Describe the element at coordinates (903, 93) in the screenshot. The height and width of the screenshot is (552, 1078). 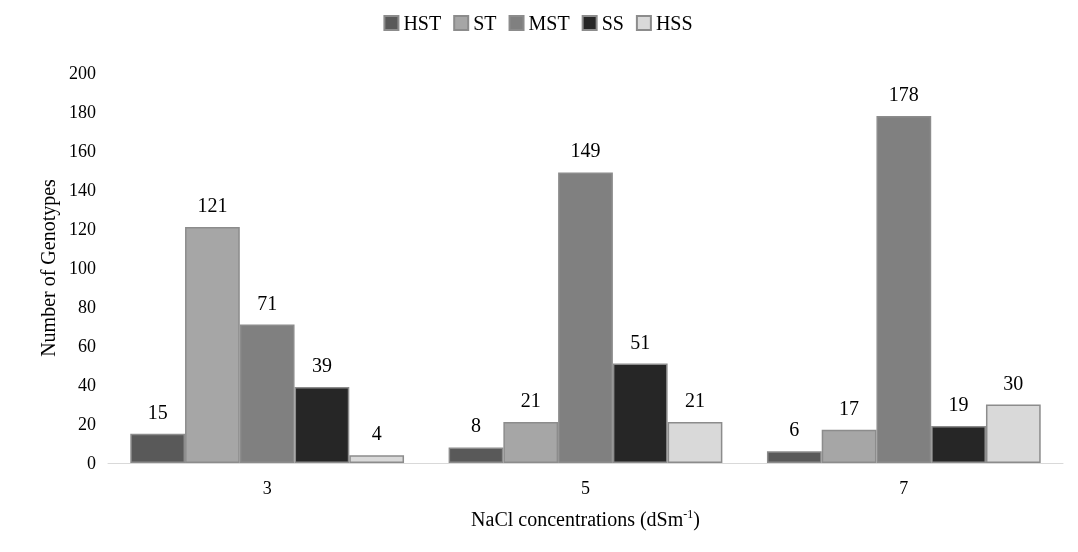
I see `data-label: 178` at that location.